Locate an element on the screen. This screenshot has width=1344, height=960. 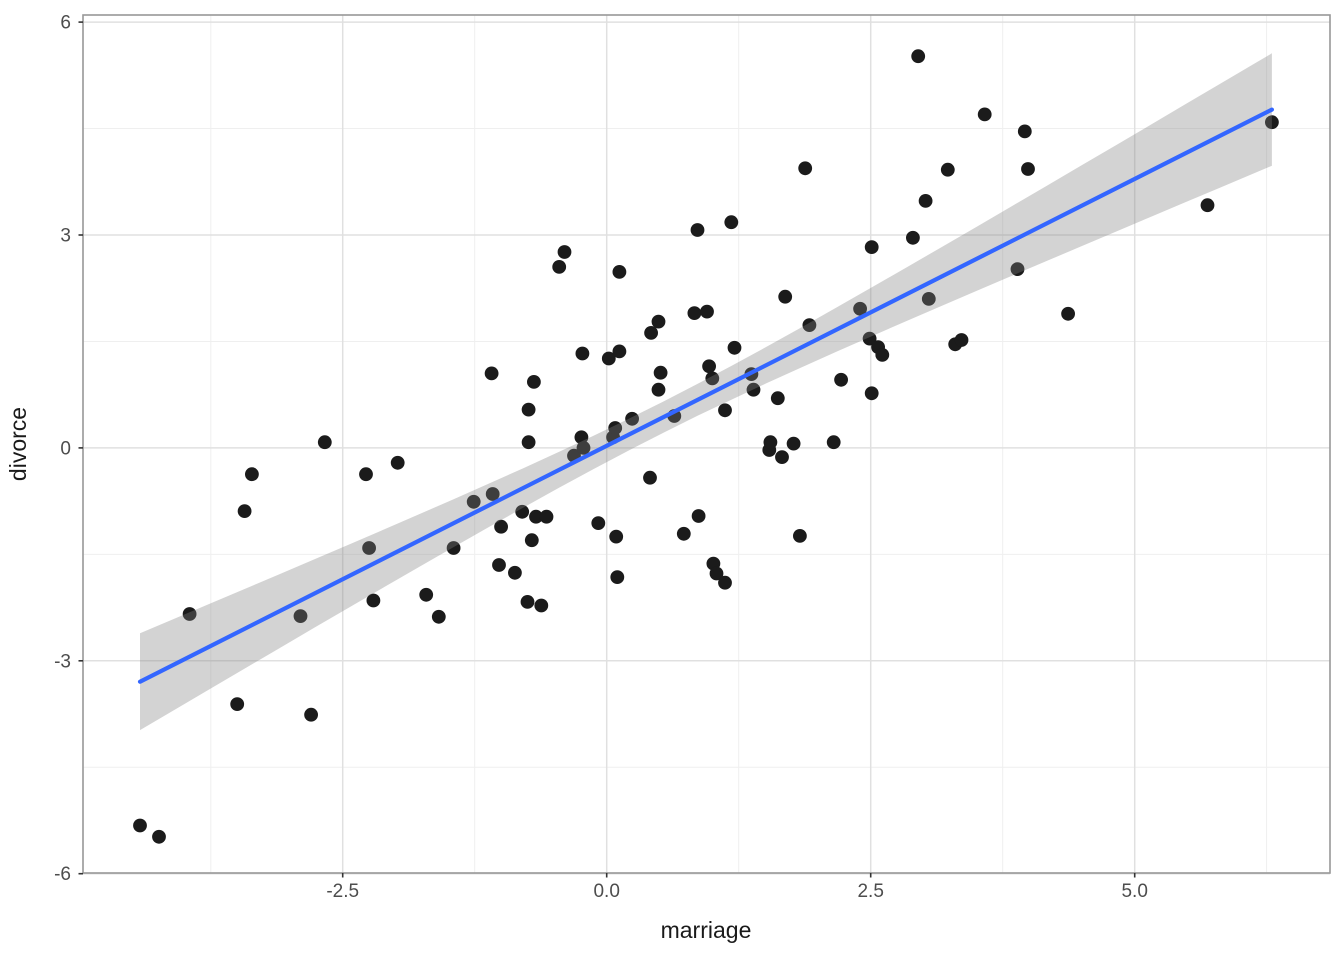
y-tick-label: 3 is located at coordinates (65, 236).